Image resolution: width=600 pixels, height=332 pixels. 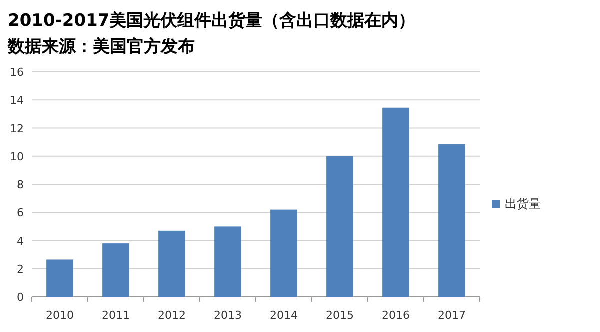 I want to click on legend-label: 出货量, so click(x=523, y=204).